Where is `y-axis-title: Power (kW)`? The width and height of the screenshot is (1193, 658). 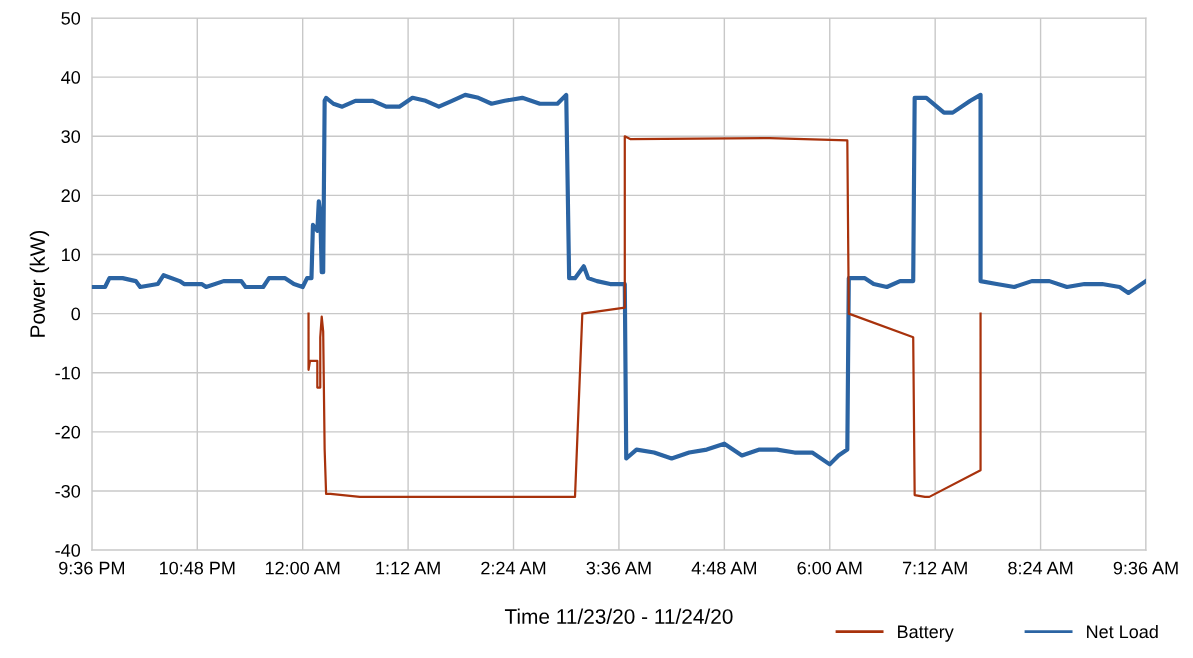
y-axis-title: Power (kW) is located at coordinates (39, 283).